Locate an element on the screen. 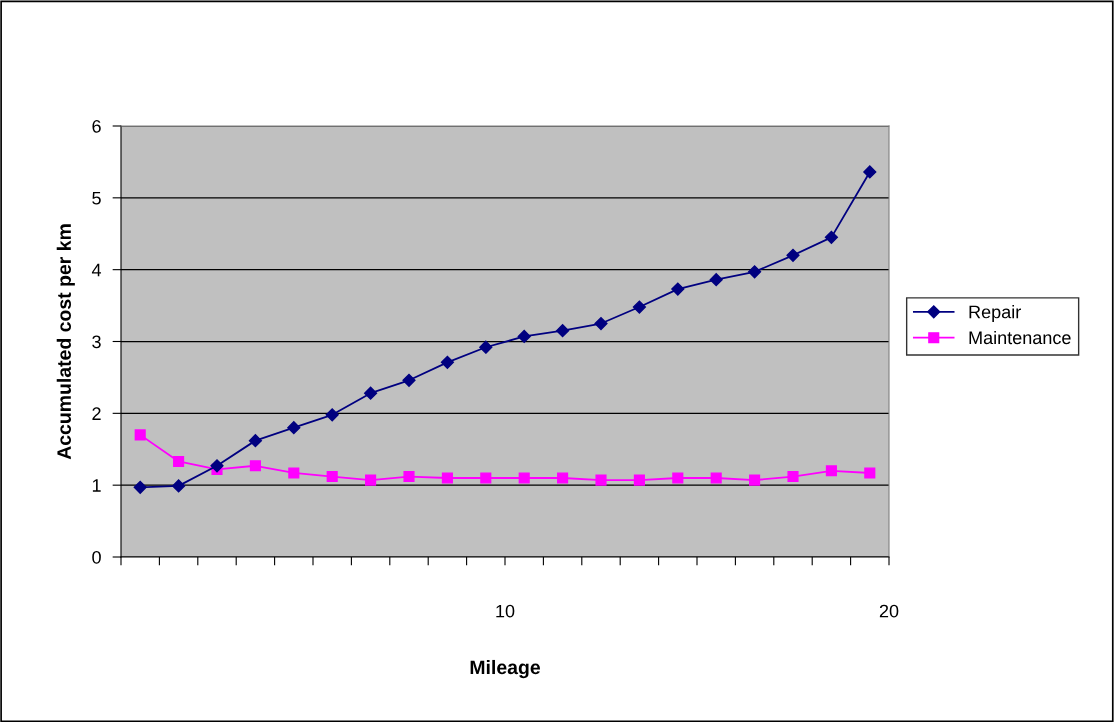 The height and width of the screenshot is (722, 1115). y-axis-title: Accumulated cost per km is located at coordinates (65, 342).